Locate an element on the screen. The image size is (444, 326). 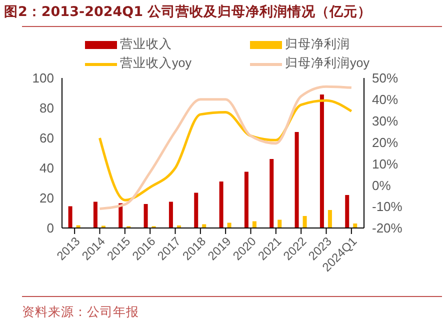
legend-label: 营业收入 is located at coordinates (146, 44).